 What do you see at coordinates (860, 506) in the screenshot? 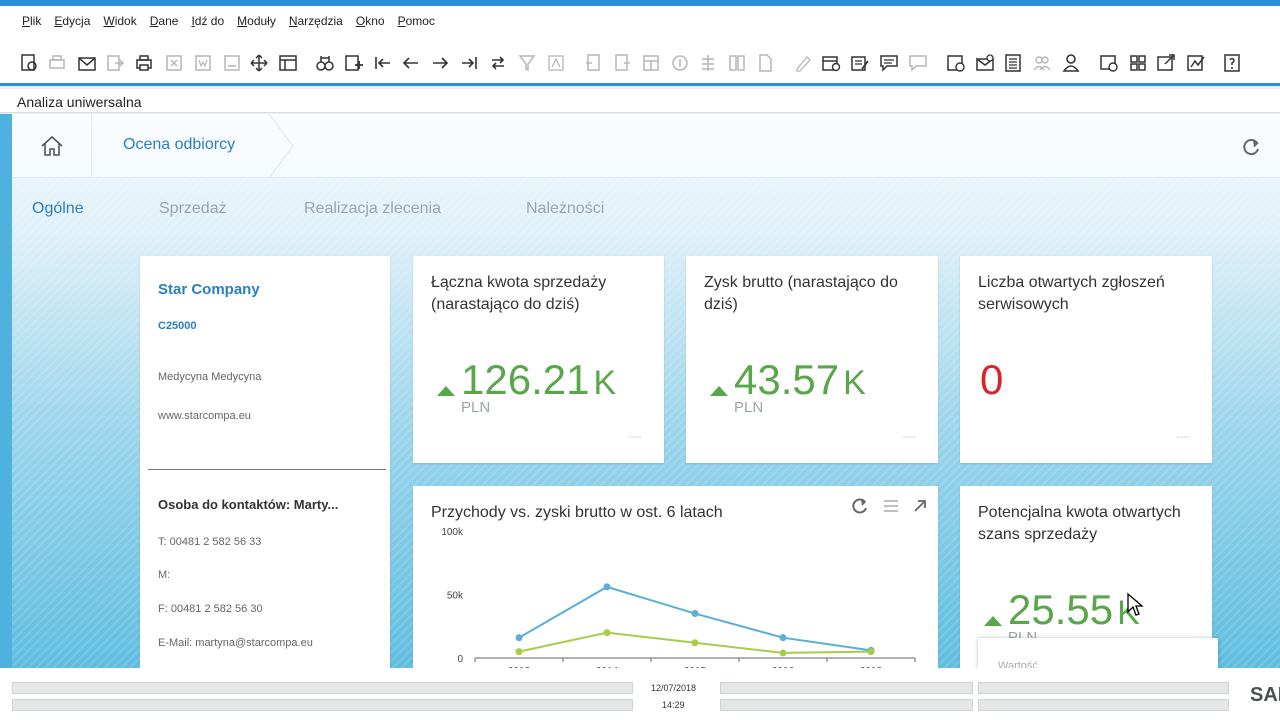
I see `chart-refresh-icon` at bounding box center [860, 506].